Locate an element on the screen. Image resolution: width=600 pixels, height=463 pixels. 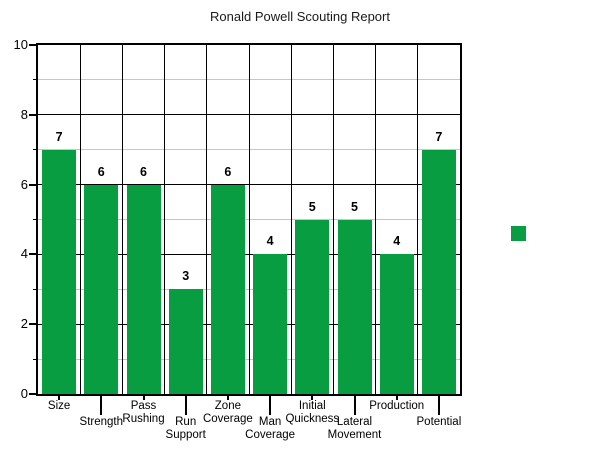
y-axis-label: 4 is located at coordinates (24, 254).